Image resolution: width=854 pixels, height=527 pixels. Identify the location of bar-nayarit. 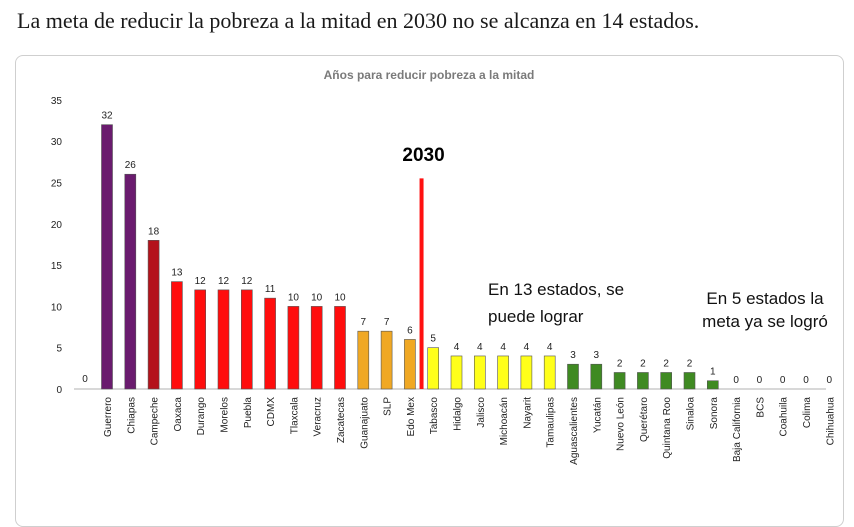
(526, 372).